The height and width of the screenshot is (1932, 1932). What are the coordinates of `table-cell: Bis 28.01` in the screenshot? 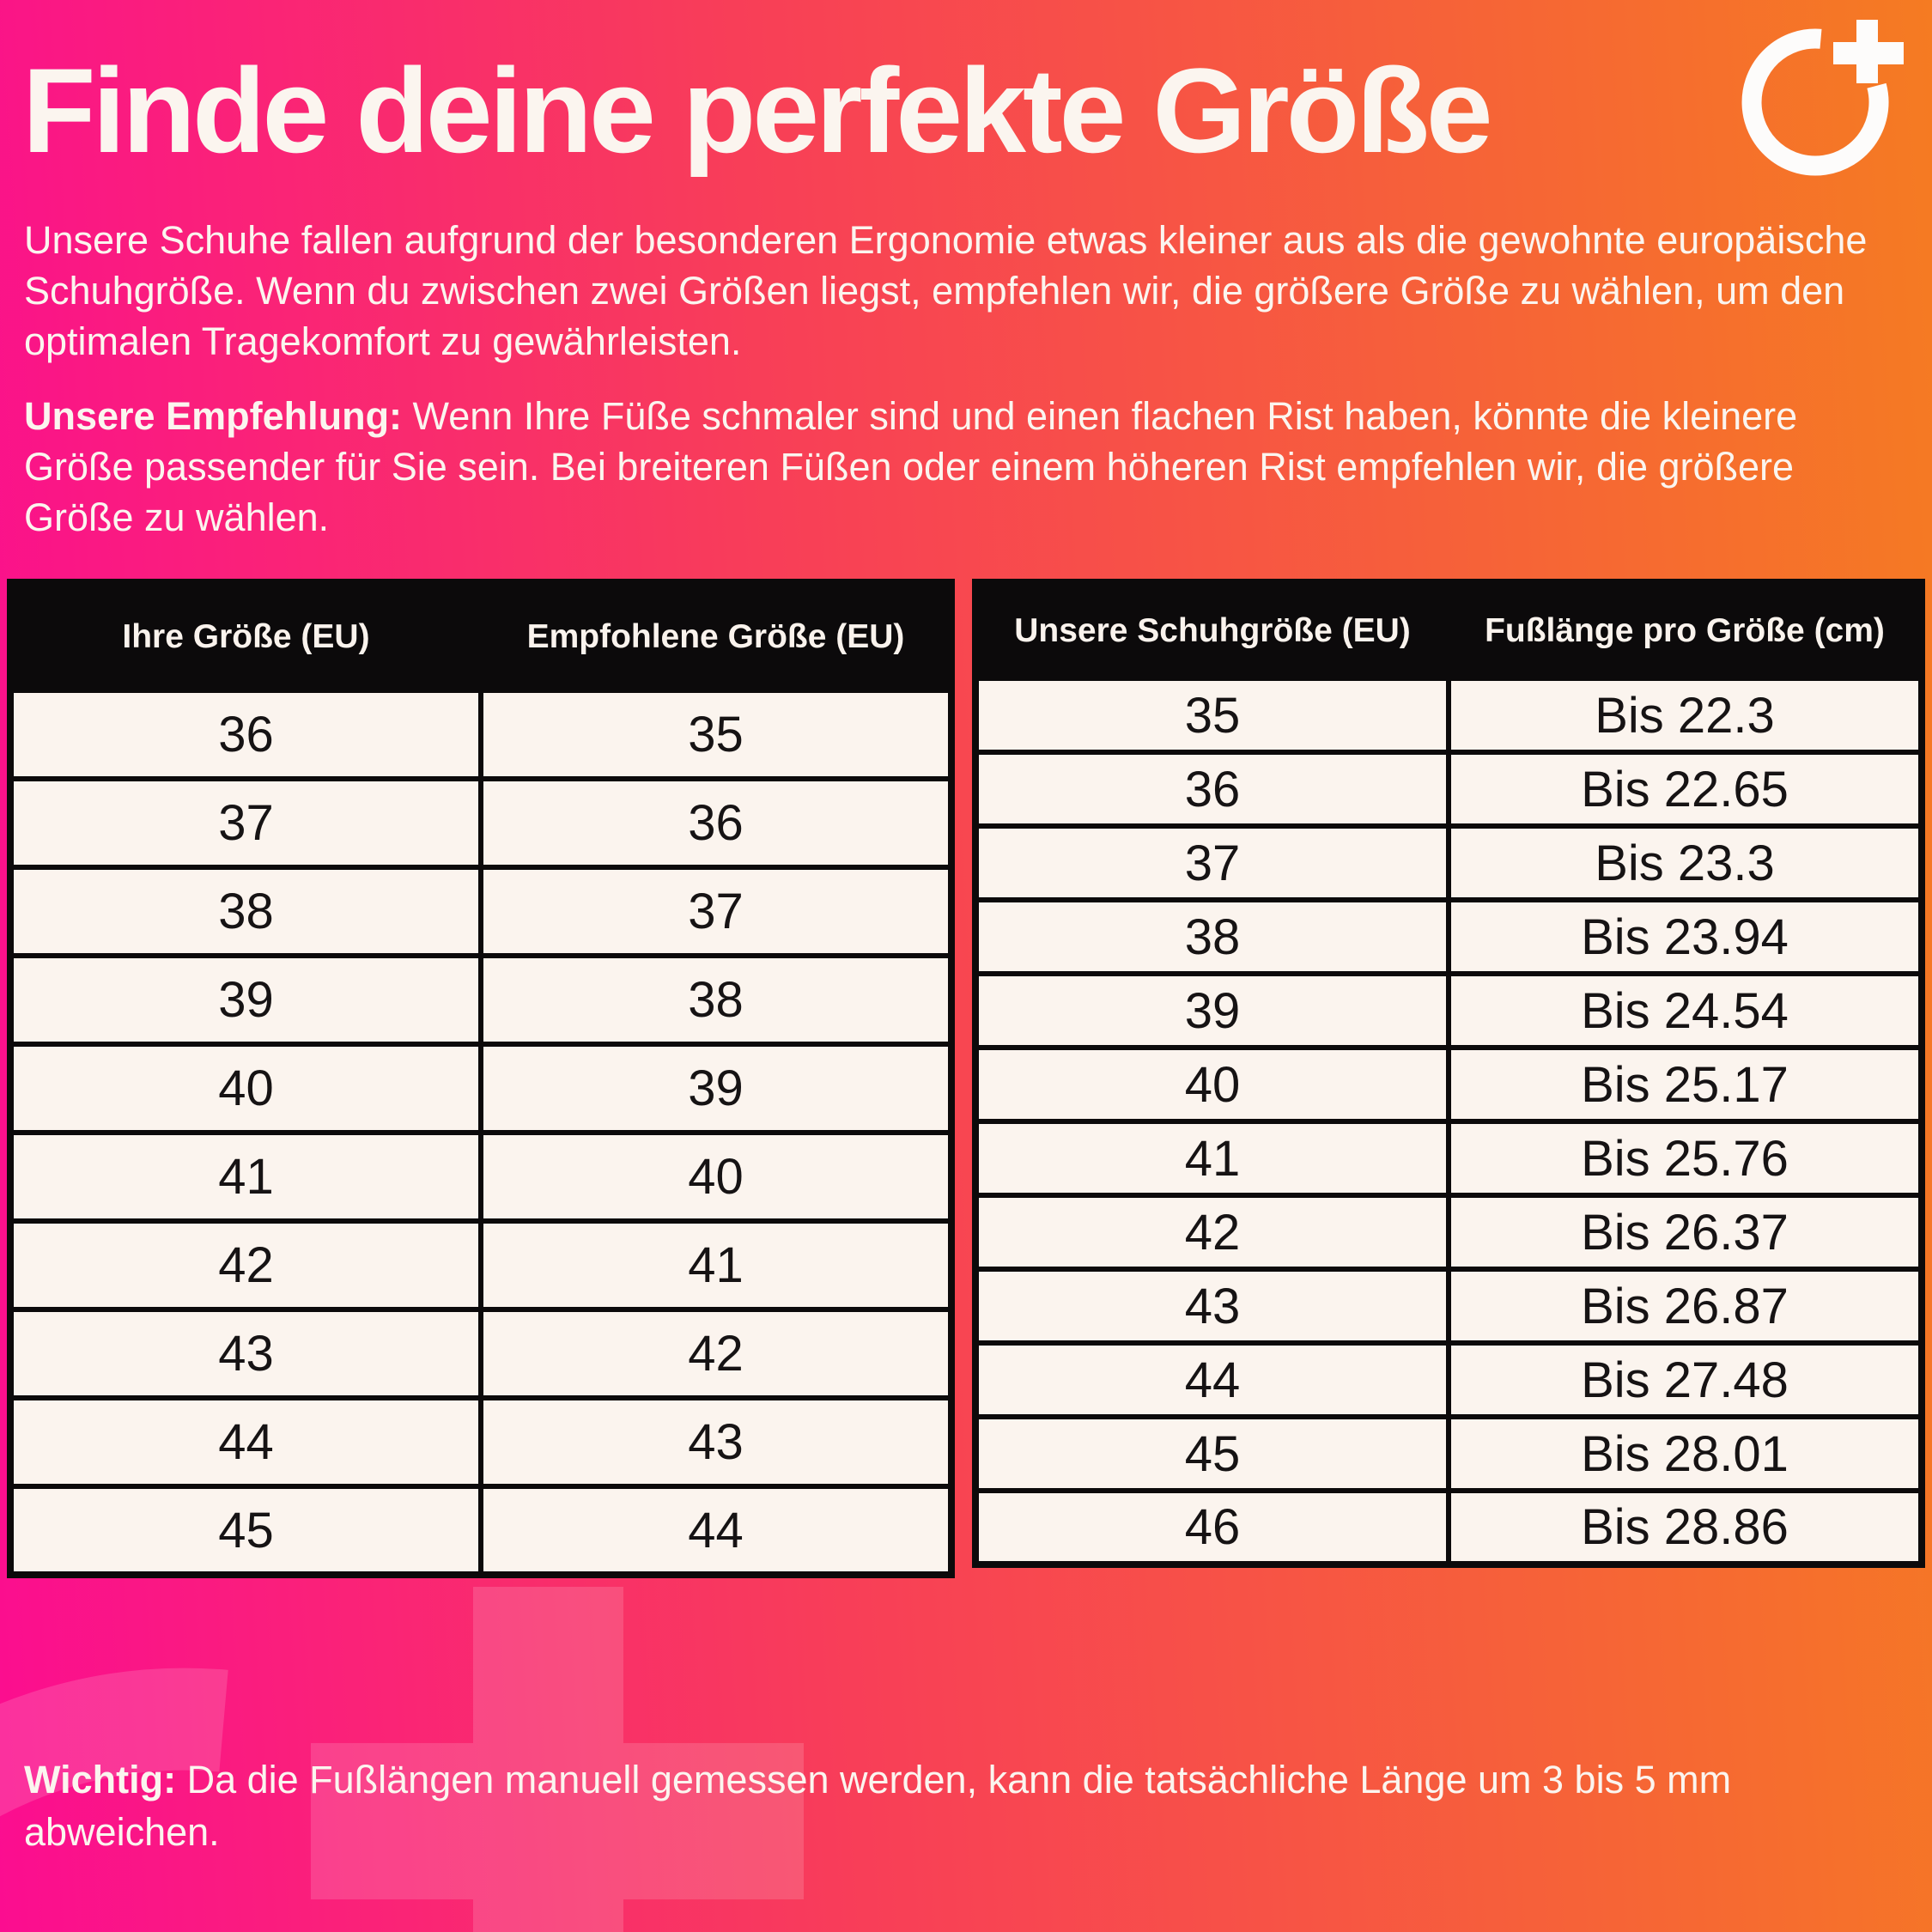 It's located at (1685, 1453).